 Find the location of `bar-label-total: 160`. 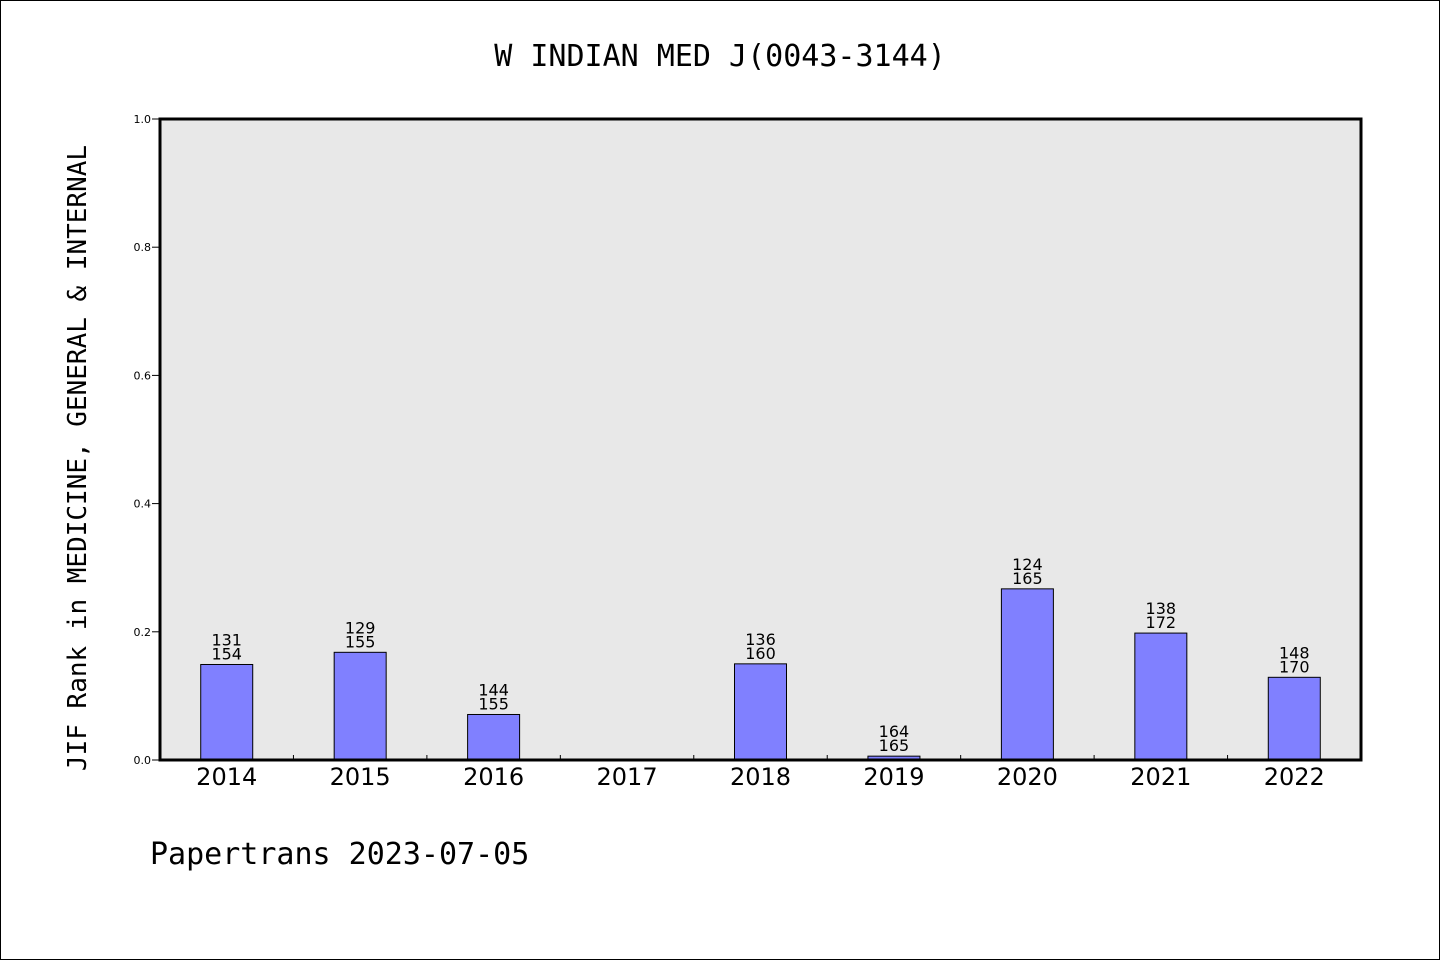

bar-label-total: 160 is located at coordinates (760, 653).